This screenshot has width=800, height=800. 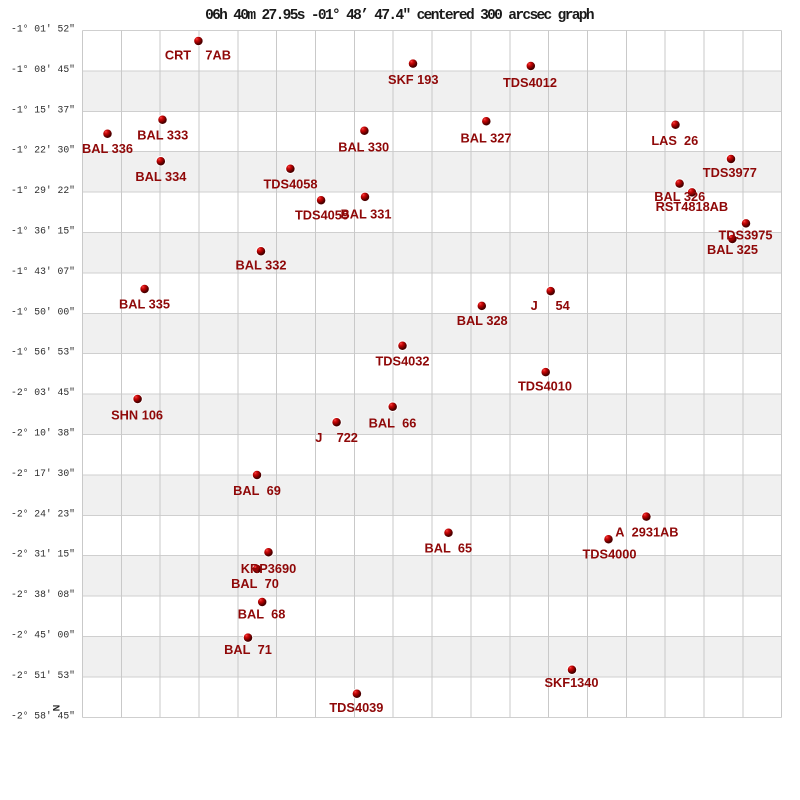 I want to click on svg-text: N, so click(x=56, y=708).